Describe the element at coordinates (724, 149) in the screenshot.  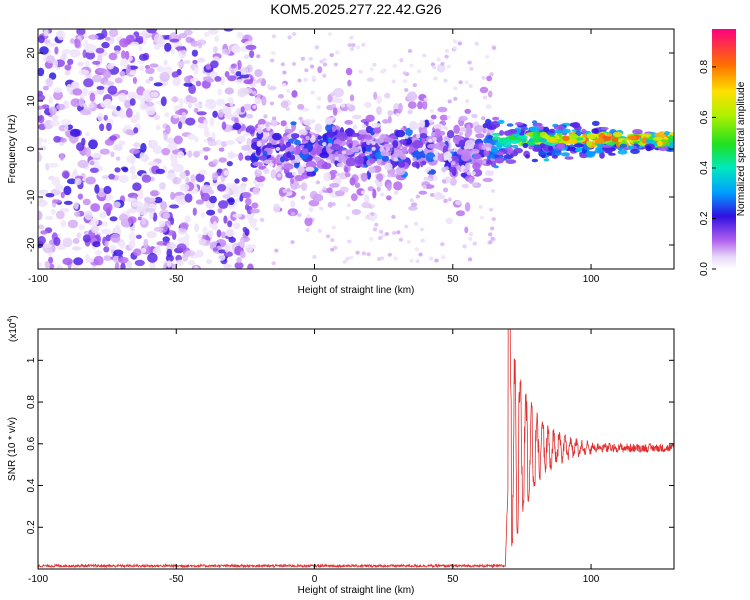
I see `colorbar-gradient` at that location.